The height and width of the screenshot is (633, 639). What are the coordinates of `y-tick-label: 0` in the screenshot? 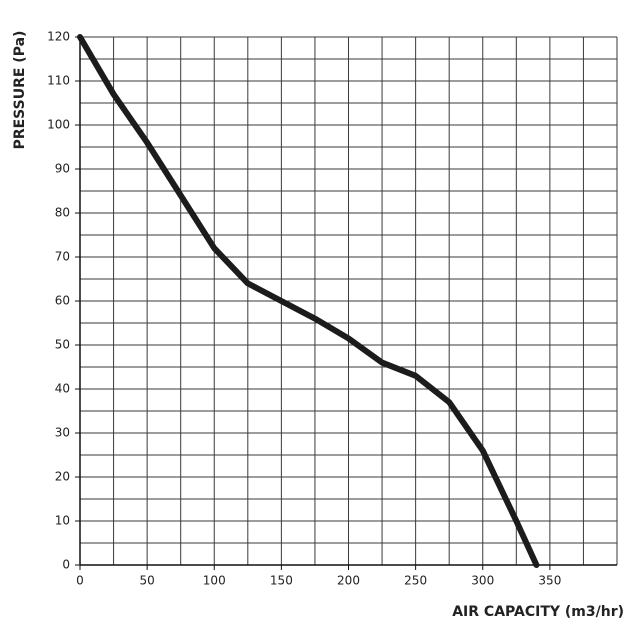 It's located at (66, 565).